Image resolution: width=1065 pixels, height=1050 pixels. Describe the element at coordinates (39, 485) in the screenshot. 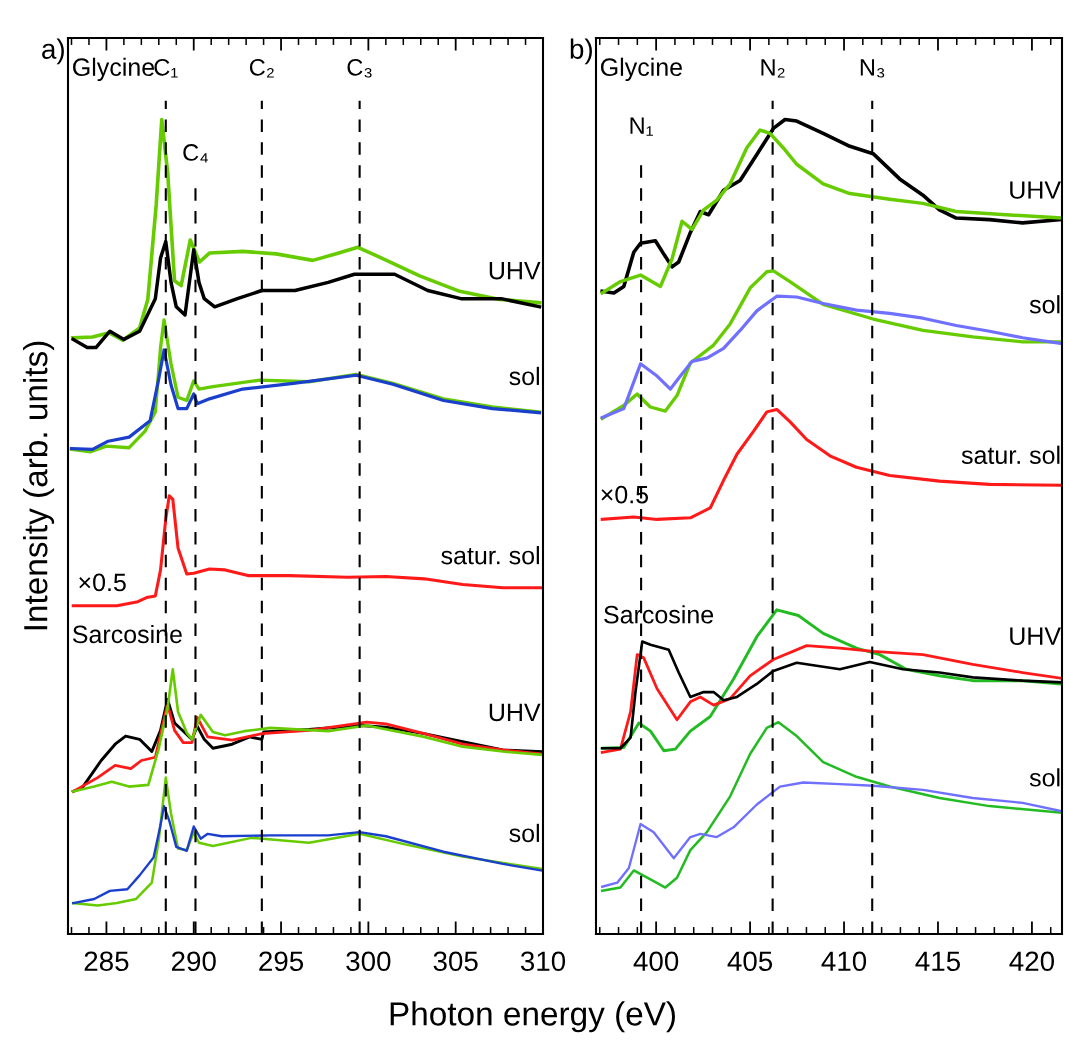

I see `y-axis-title: Intensity (arb. units)` at that location.